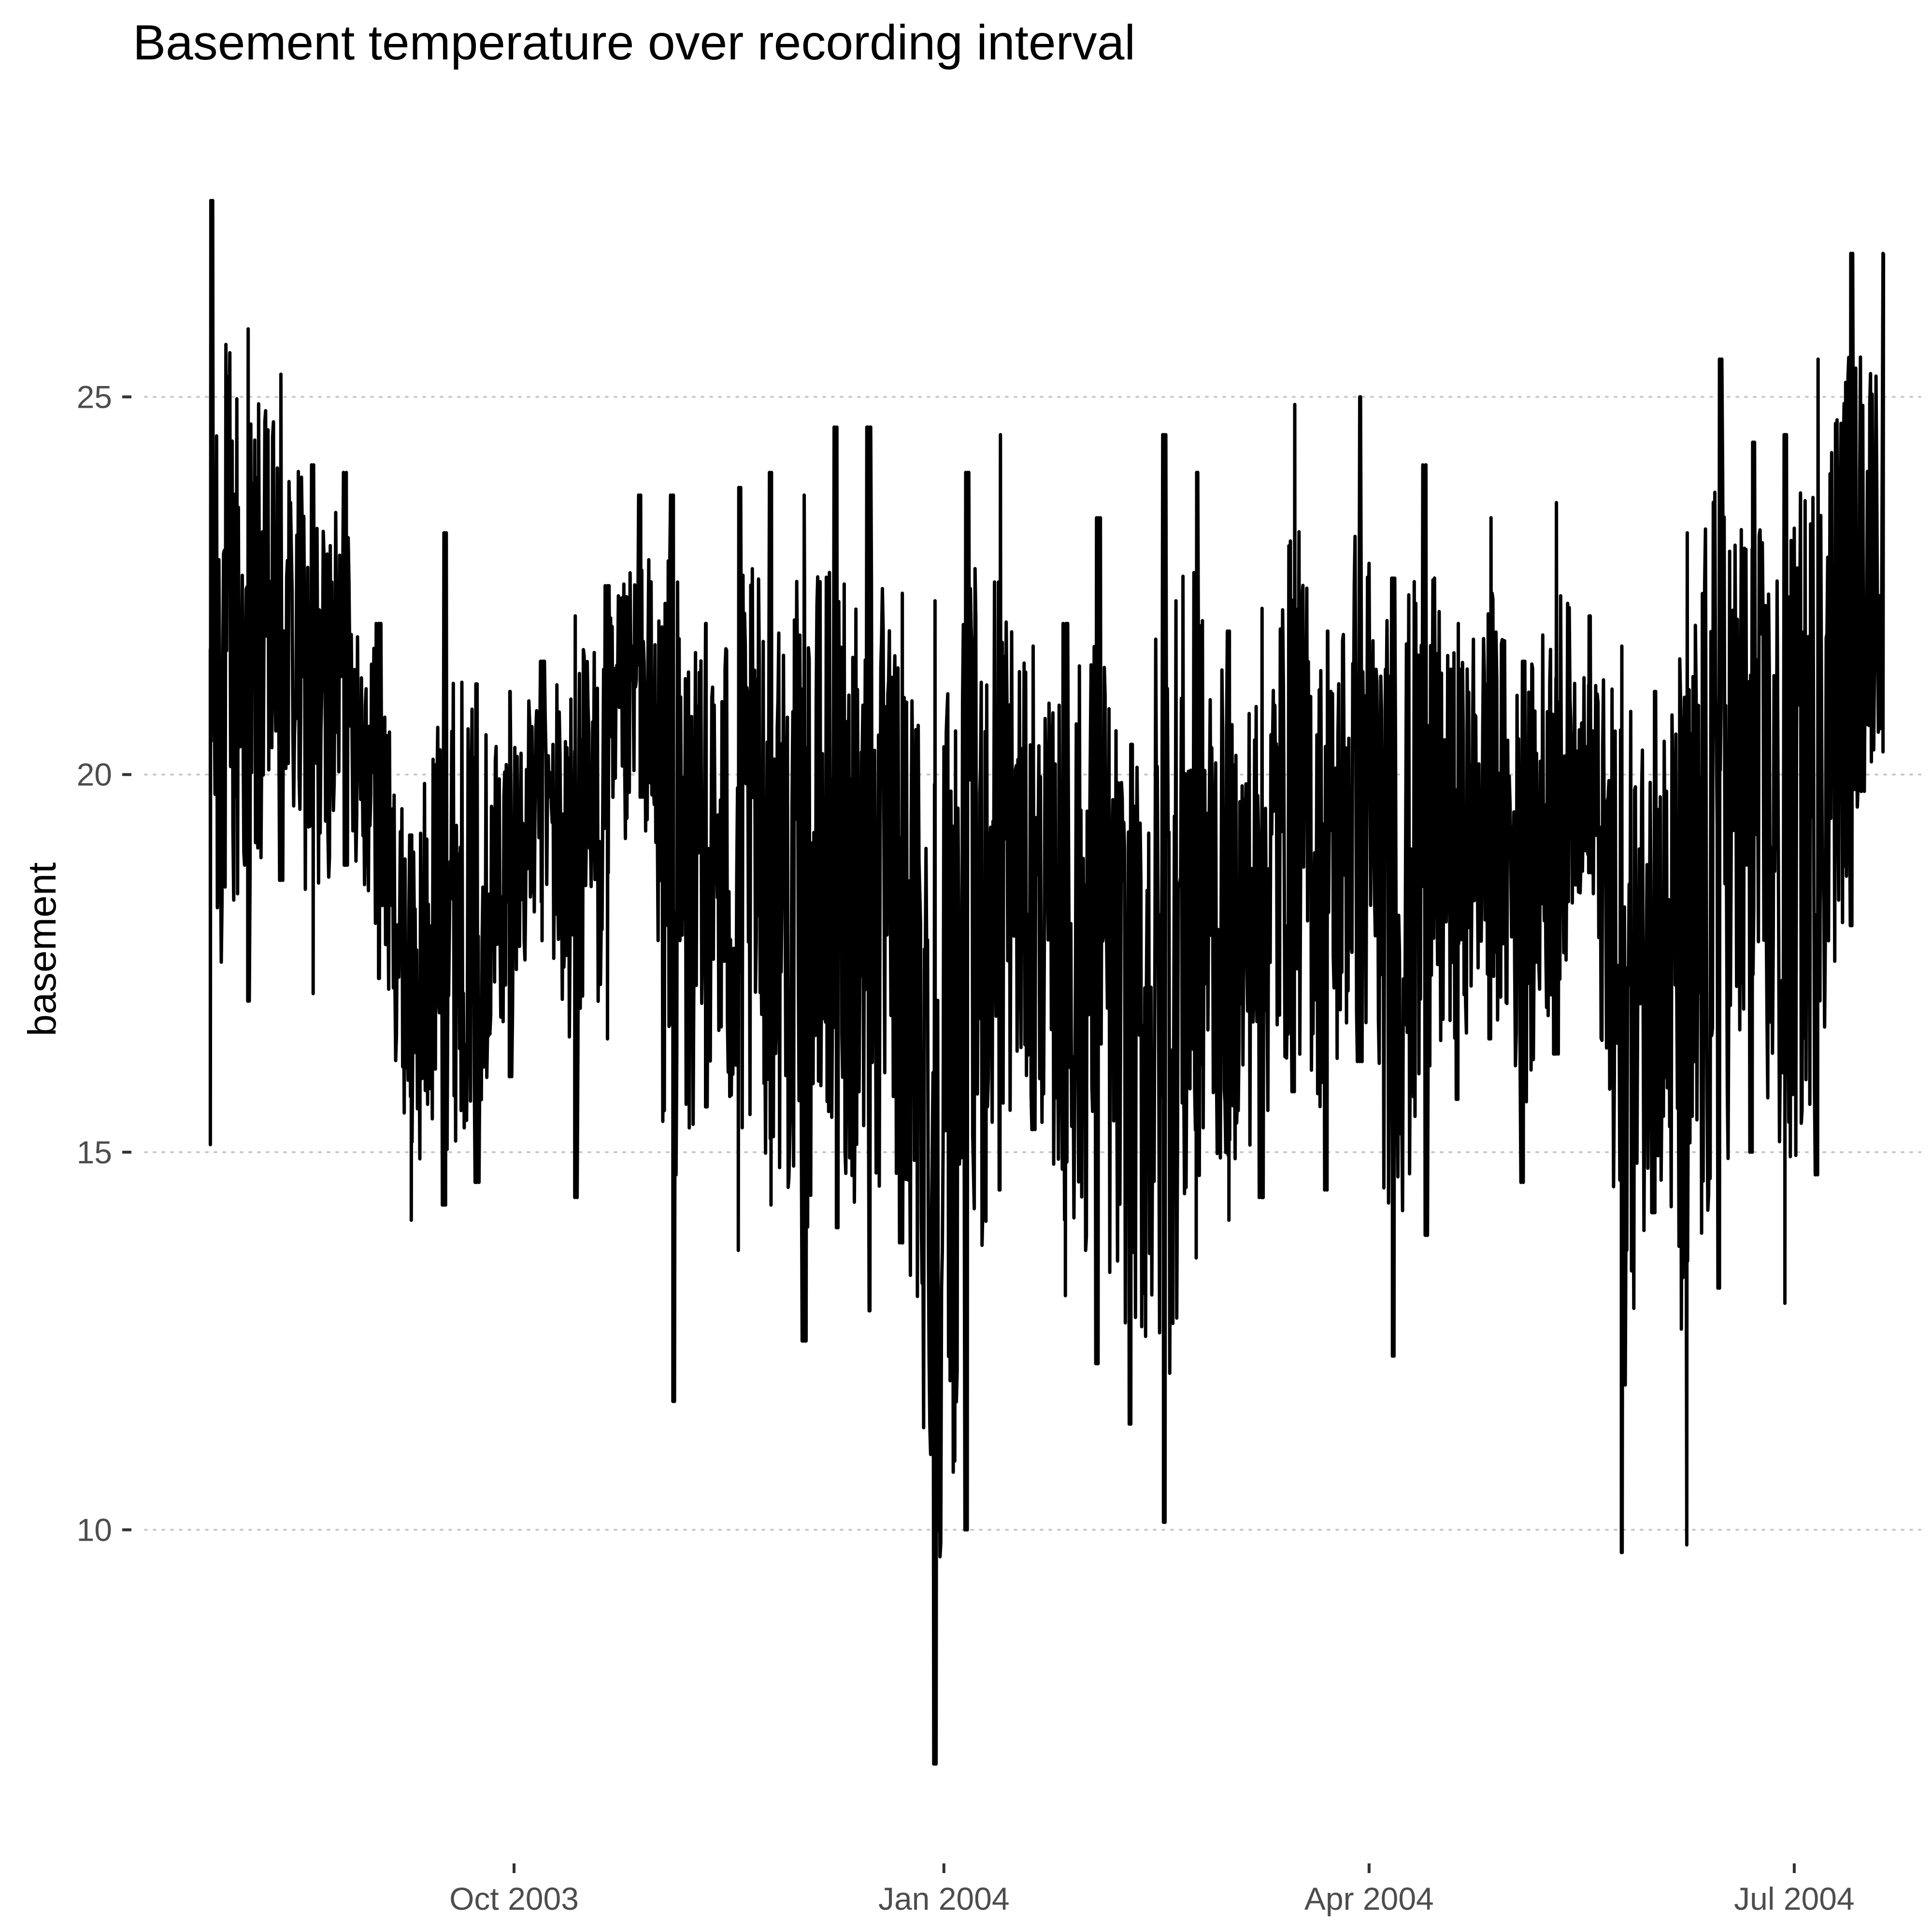 This screenshot has height=1932, width=1932. I want to click on y-tick-label: 20, so click(95, 775).